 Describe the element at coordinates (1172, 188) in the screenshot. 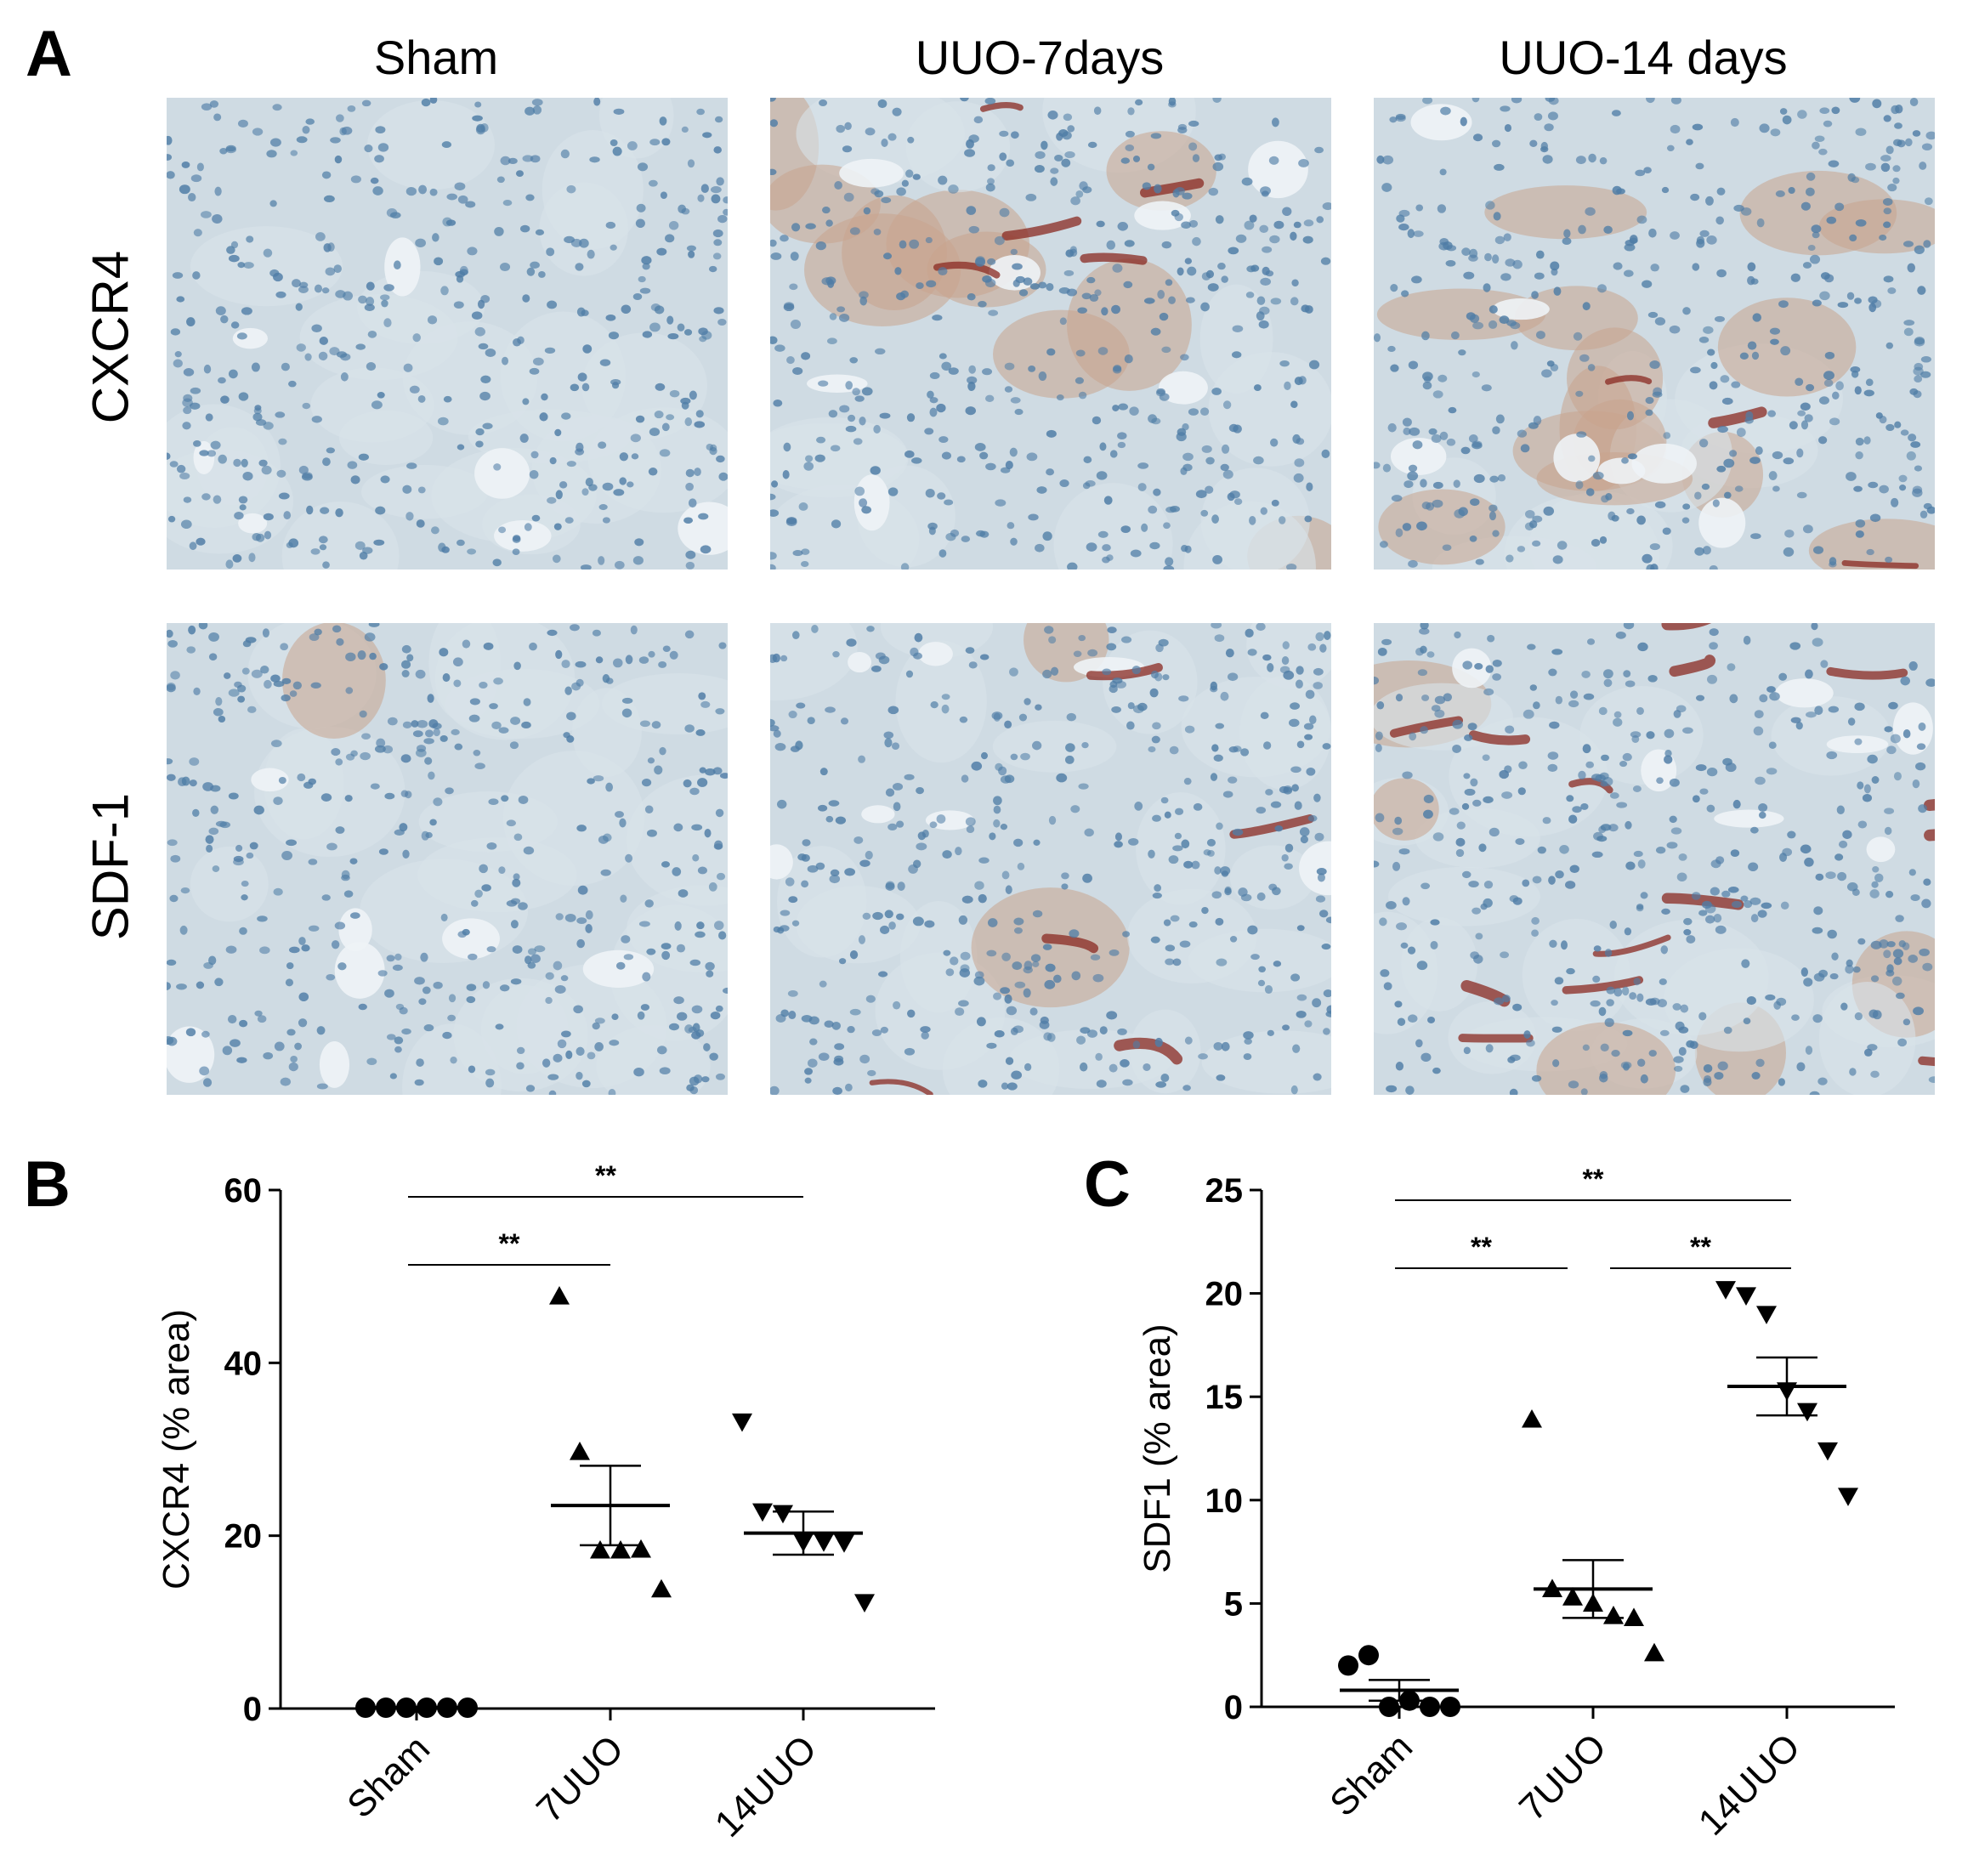

I see `stain-streak` at that location.